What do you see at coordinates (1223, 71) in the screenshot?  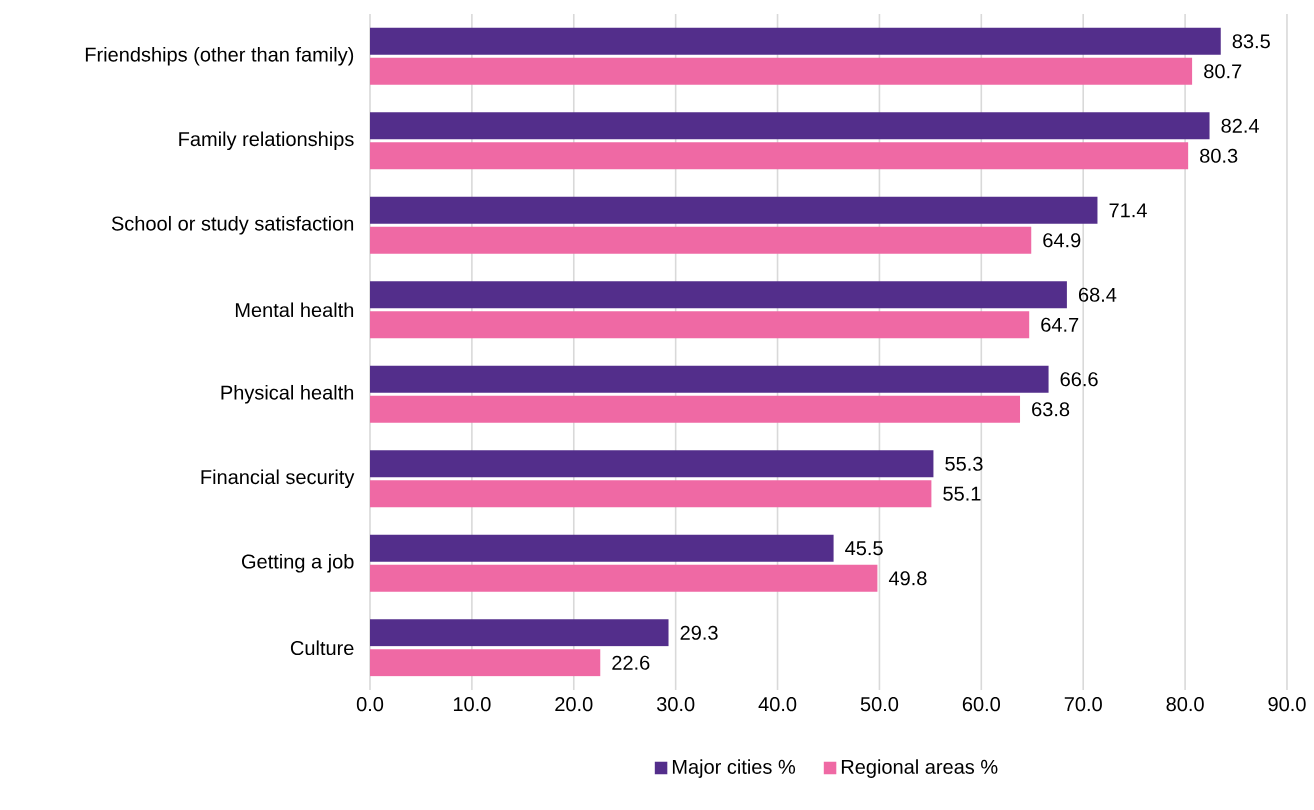 I see `data-label: 80.7` at bounding box center [1223, 71].